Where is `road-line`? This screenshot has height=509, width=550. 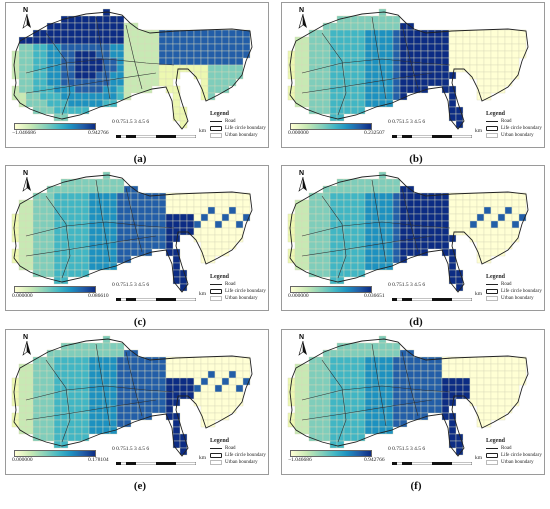
road-line is located at coordinates (376, 229).